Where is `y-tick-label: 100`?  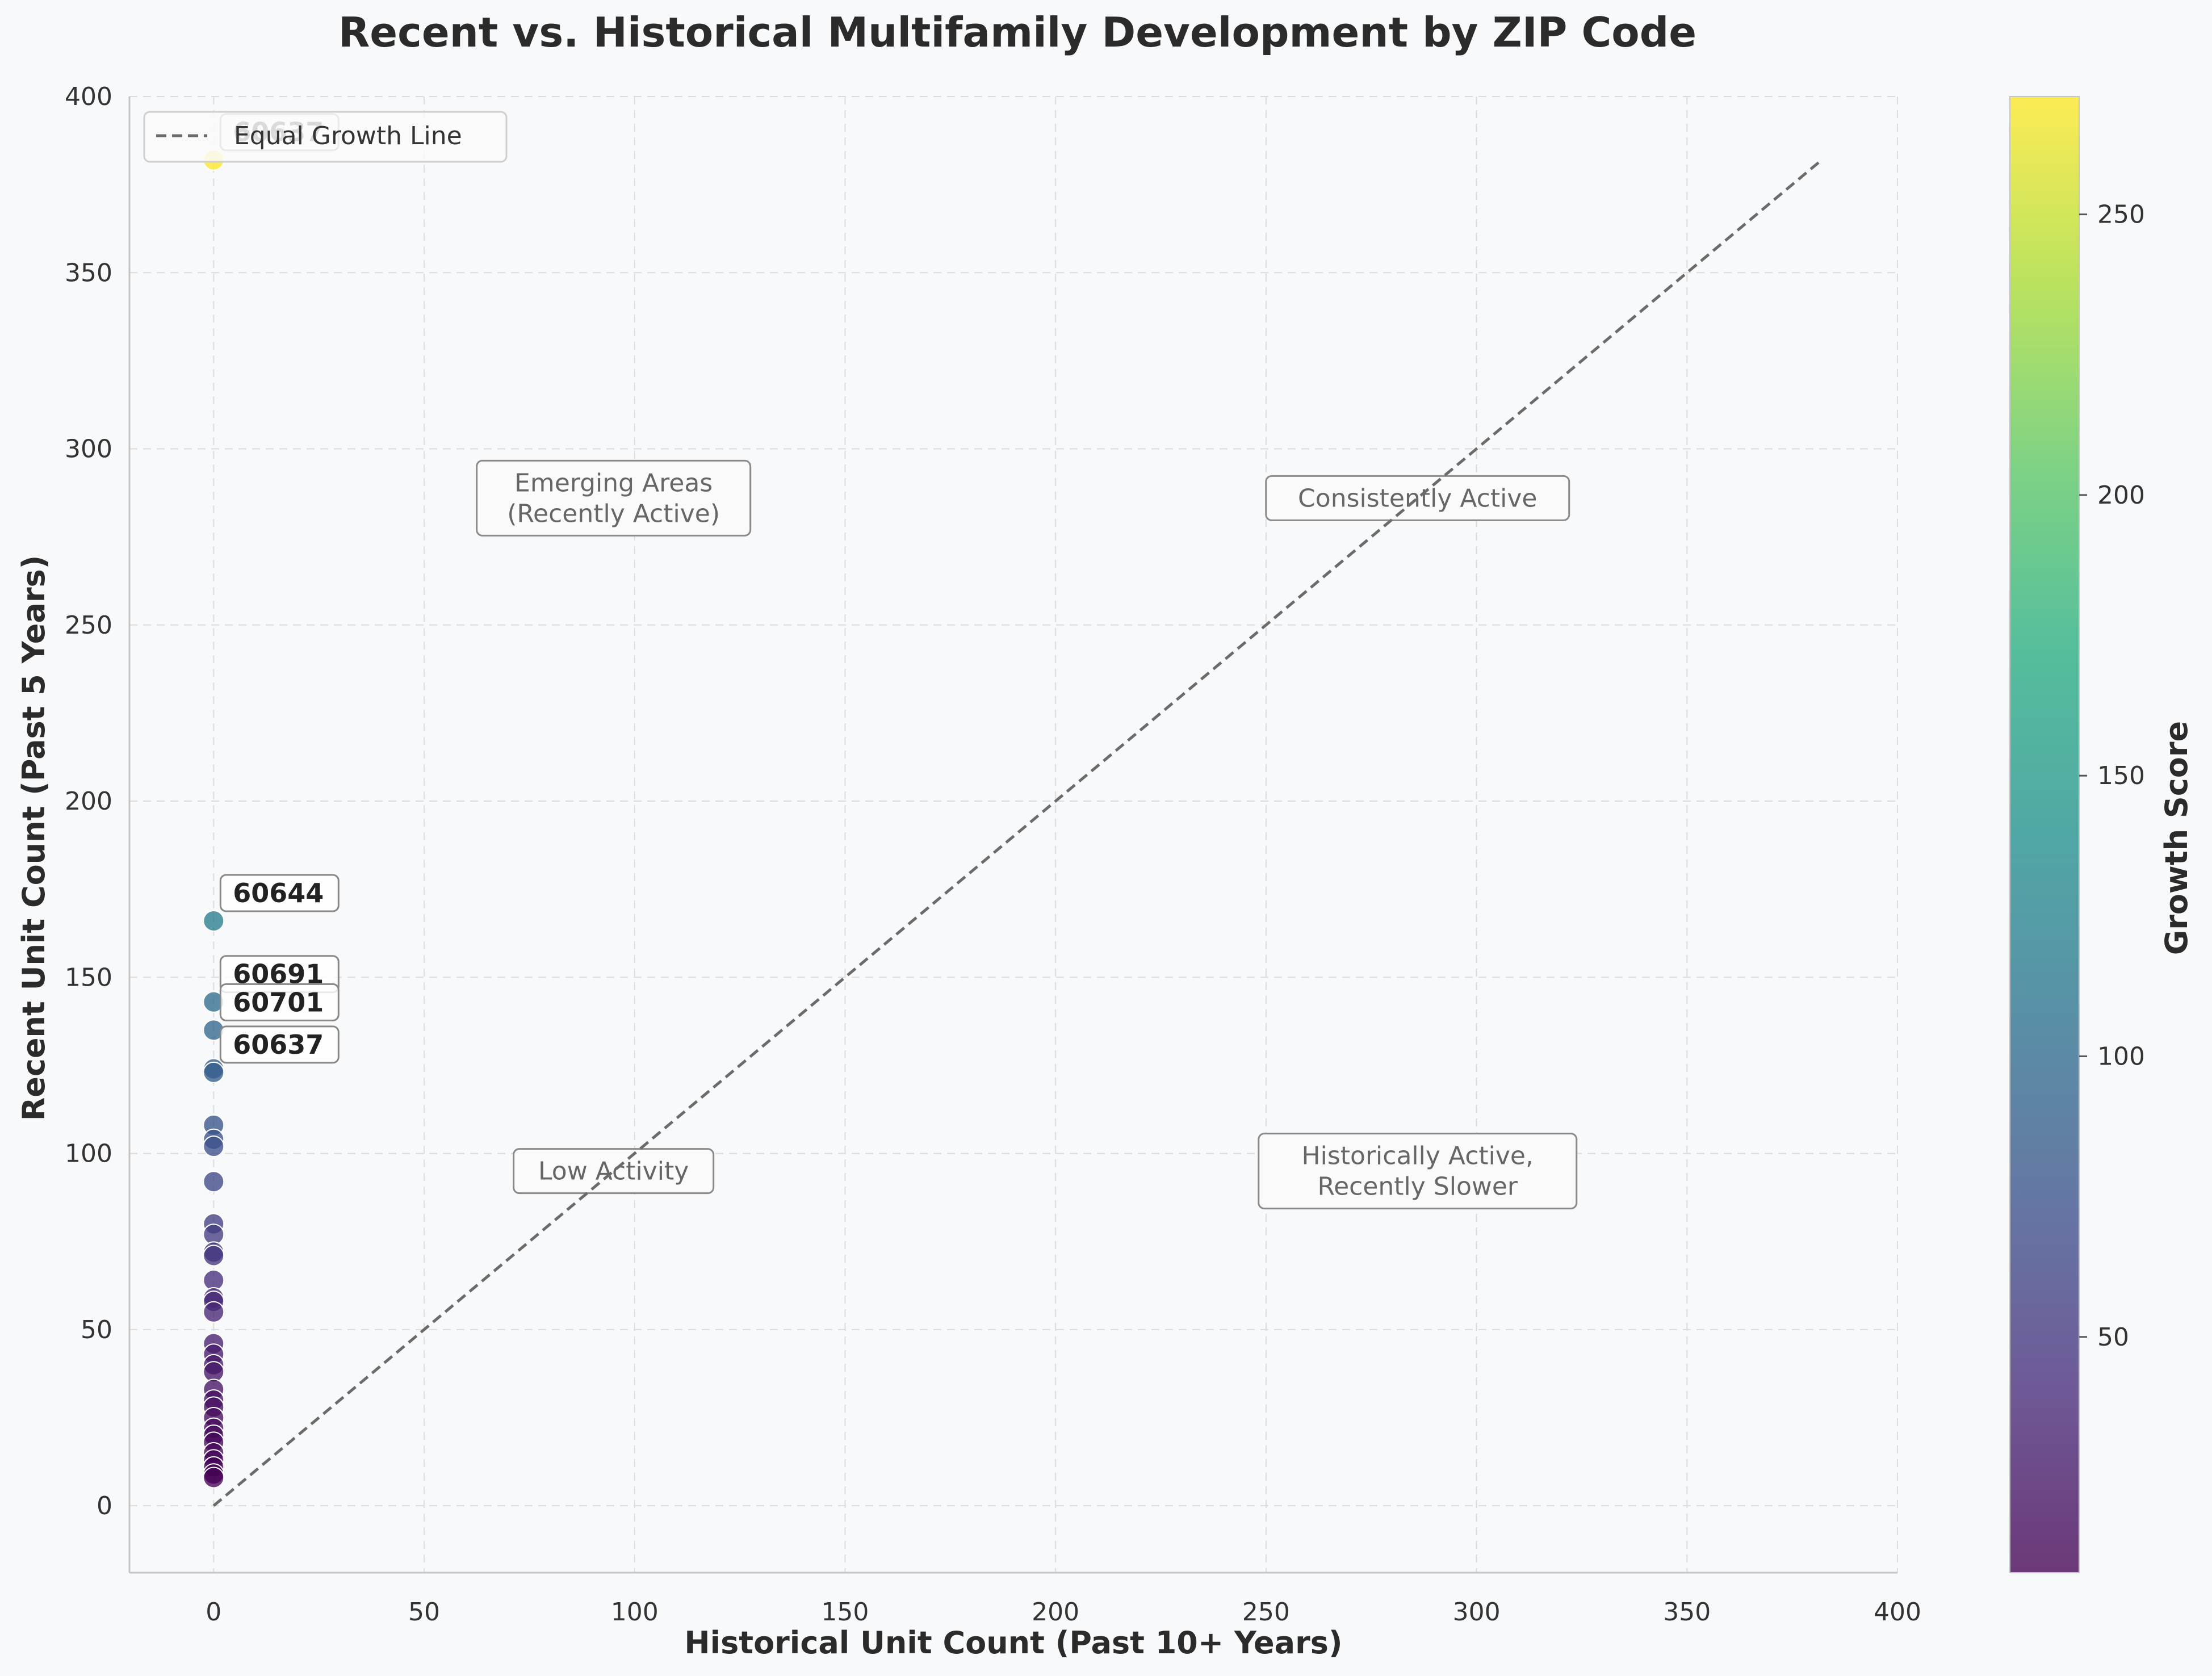
y-tick-label: 100 is located at coordinates (88, 1153).